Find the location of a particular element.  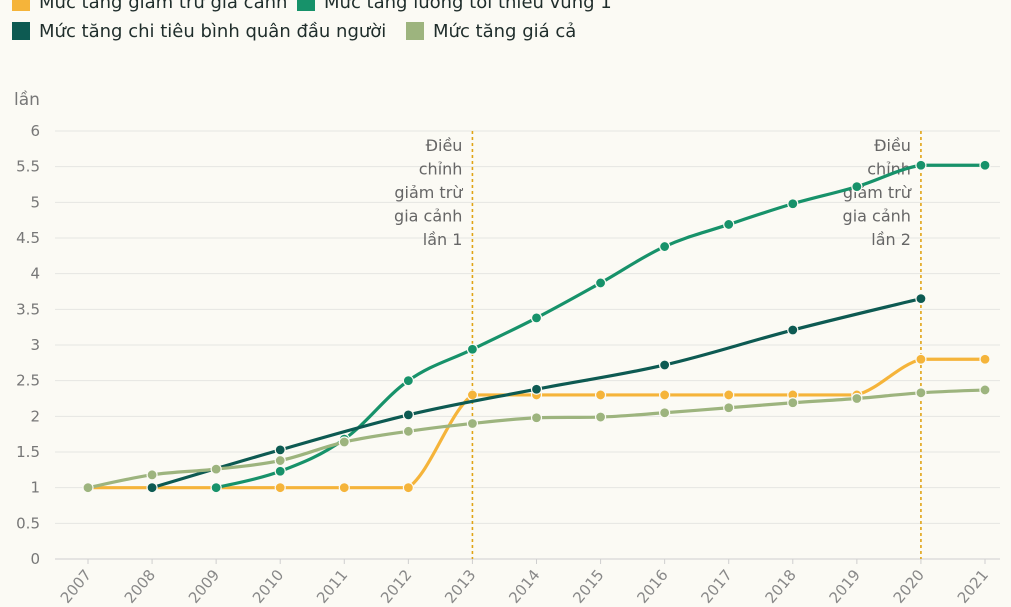

y-tick-label: 6 is located at coordinates (35, 131).